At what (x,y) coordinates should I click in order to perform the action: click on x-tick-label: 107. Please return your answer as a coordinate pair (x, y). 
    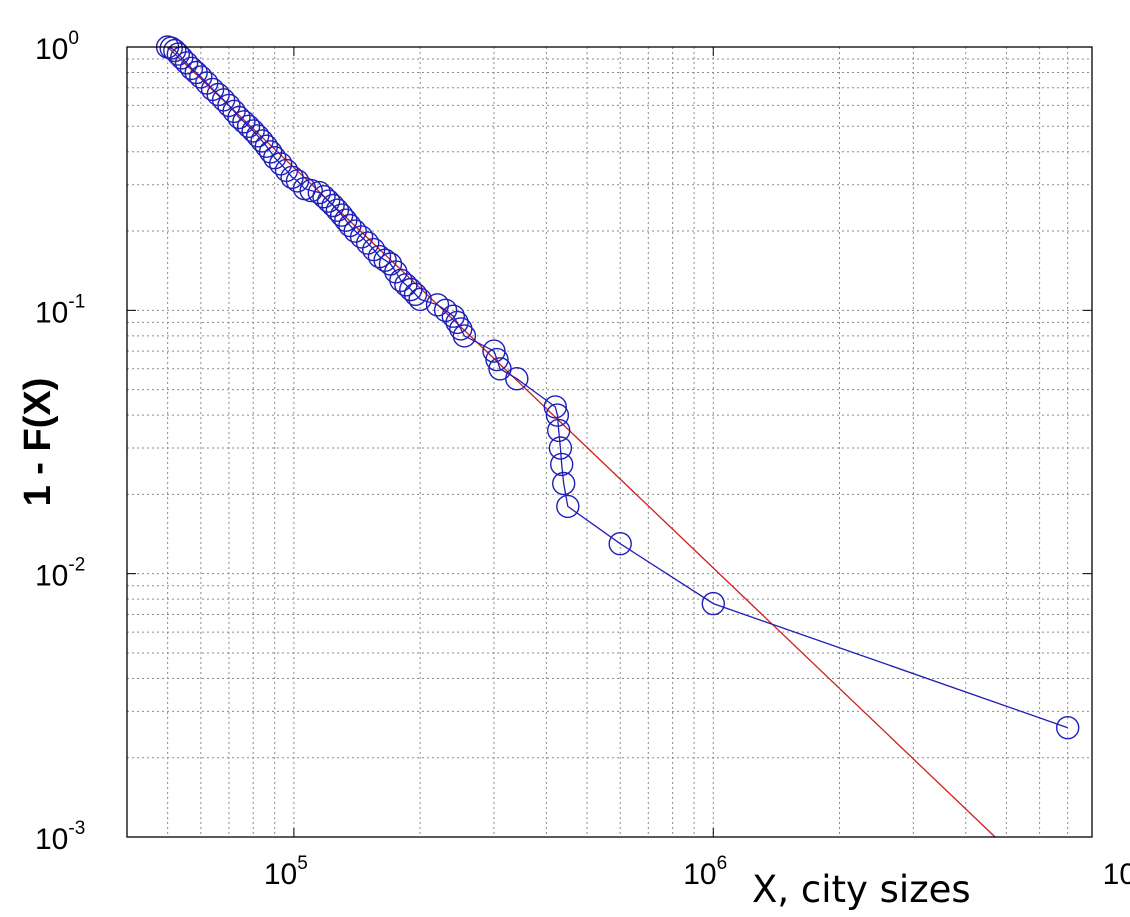
    Looking at the image, I should click on (1116, 872).